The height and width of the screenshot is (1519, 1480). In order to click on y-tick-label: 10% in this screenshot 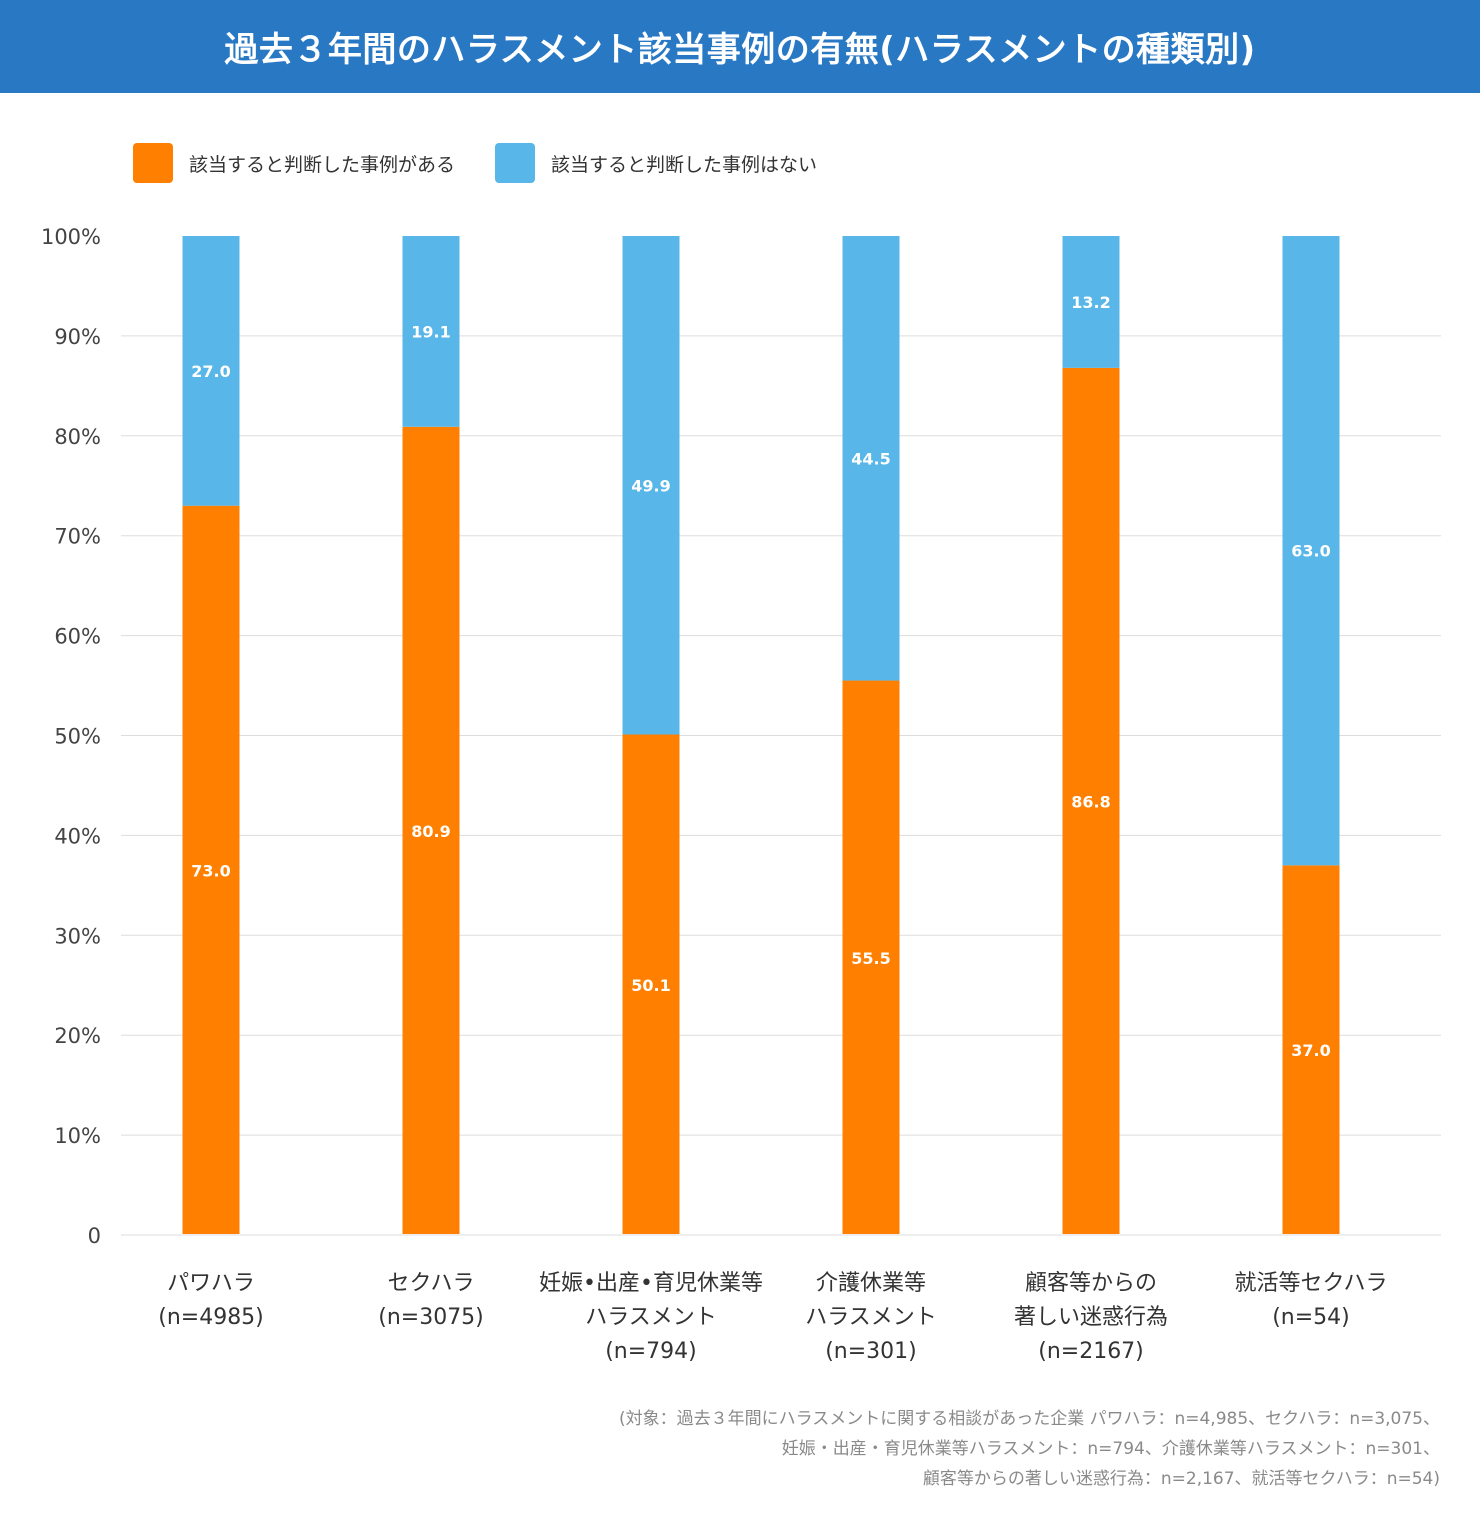, I will do `click(77, 1136)`.